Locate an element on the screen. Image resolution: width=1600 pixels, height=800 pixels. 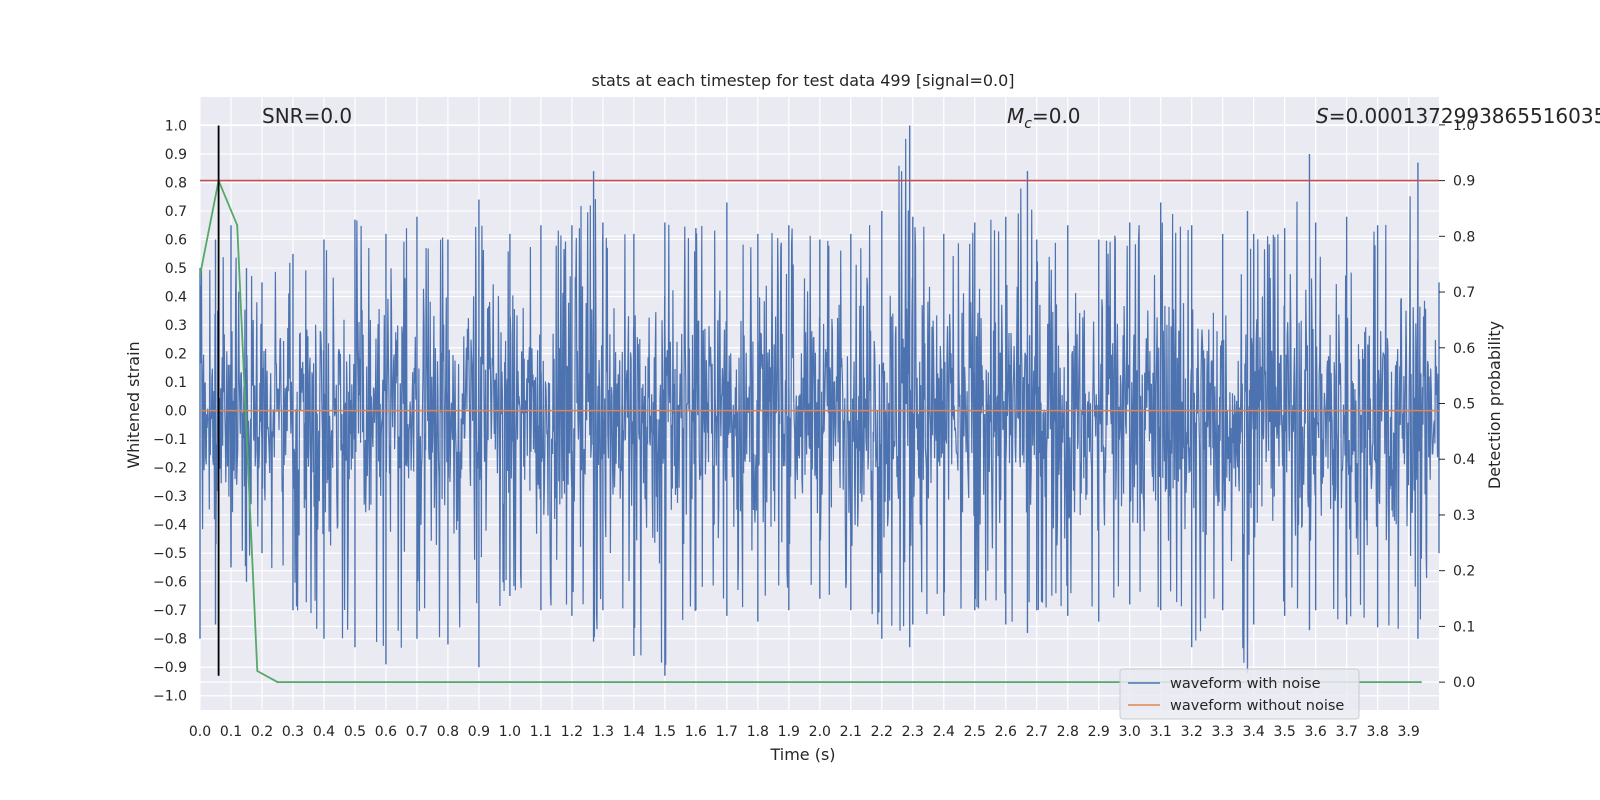
x-tick-label-25: 2.5 is located at coordinates (975, 732).